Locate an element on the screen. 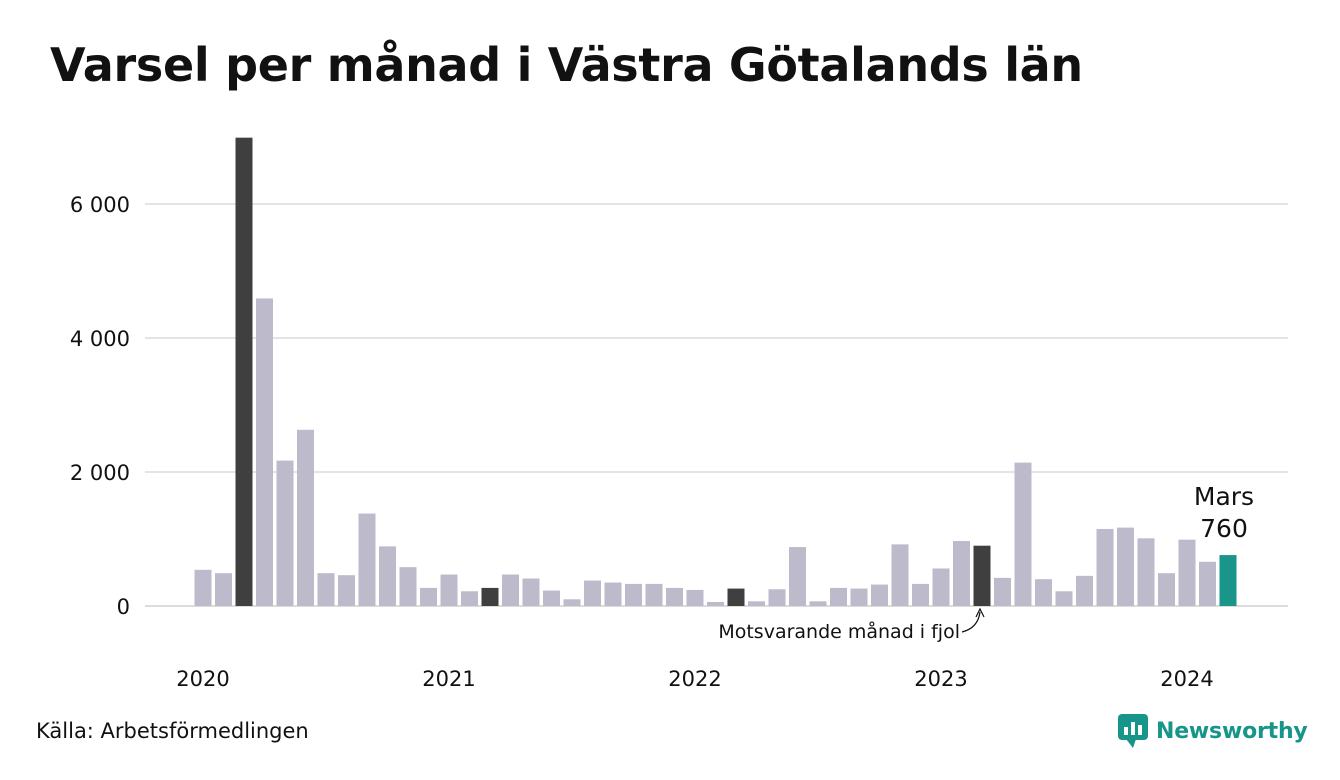 The image size is (1340, 780). y-tick-label: 4 000 is located at coordinates (100, 339).